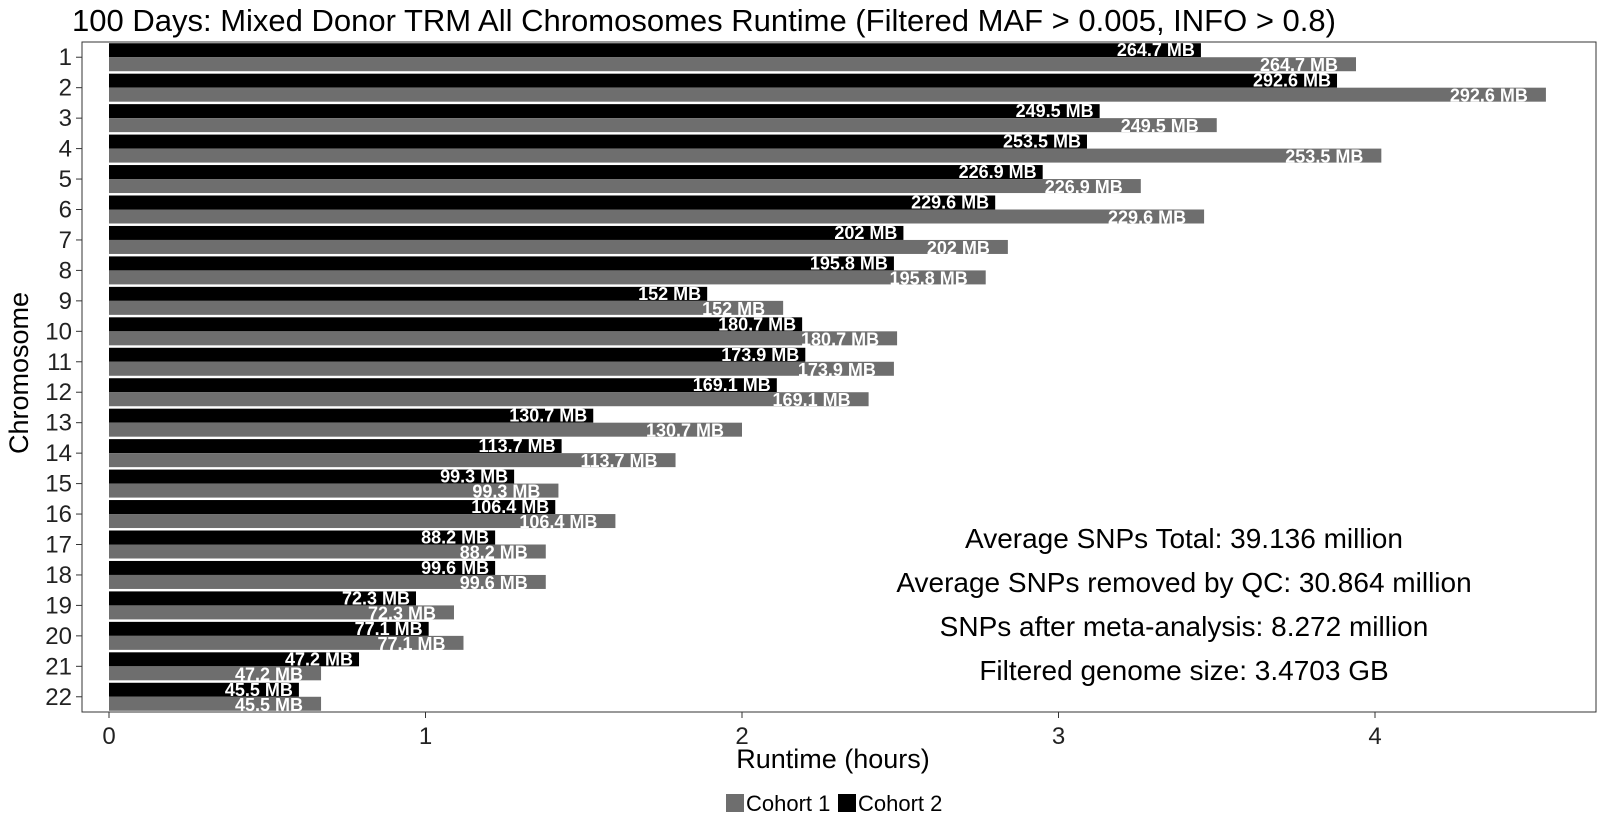 The image size is (1604, 831). What do you see at coordinates (865, 233) in the screenshot?
I see `bar-label-cohort2-chr7: 202 MB` at bounding box center [865, 233].